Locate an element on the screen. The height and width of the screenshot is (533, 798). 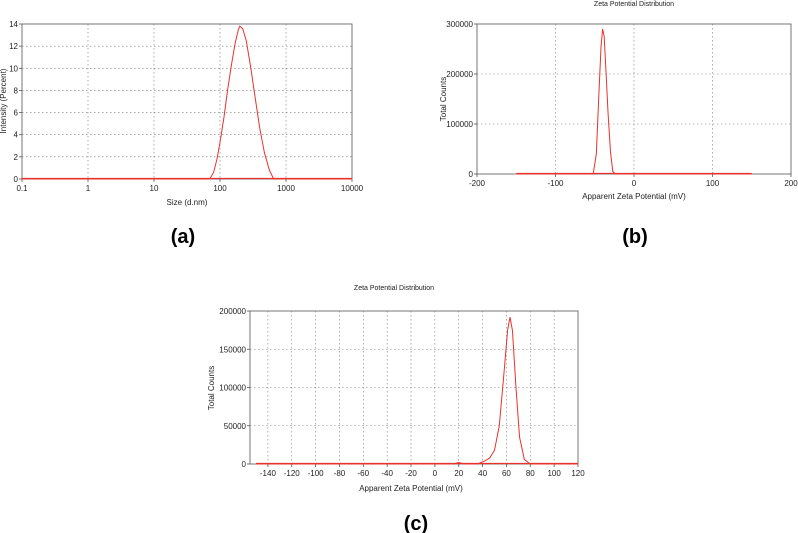
chart-c-xtick-label: 0 is located at coordinates (435, 473).